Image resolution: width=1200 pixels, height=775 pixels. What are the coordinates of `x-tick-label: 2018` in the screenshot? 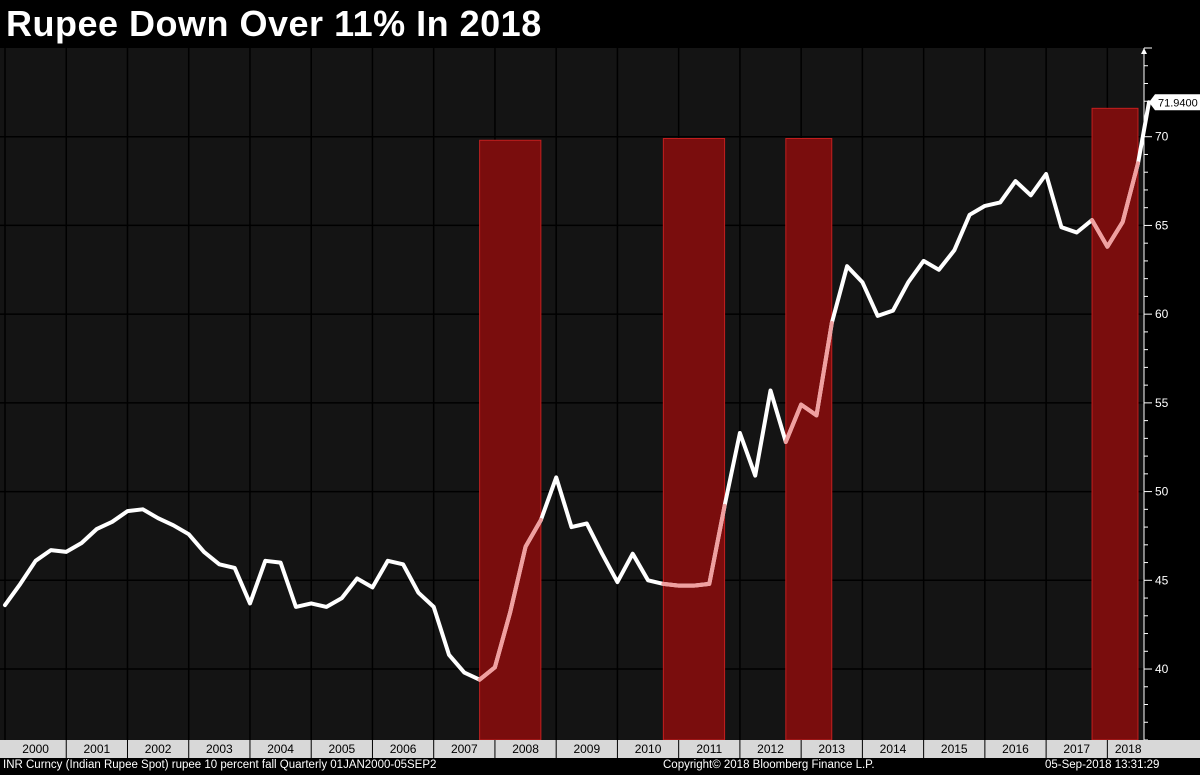 It's located at (1128, 749).